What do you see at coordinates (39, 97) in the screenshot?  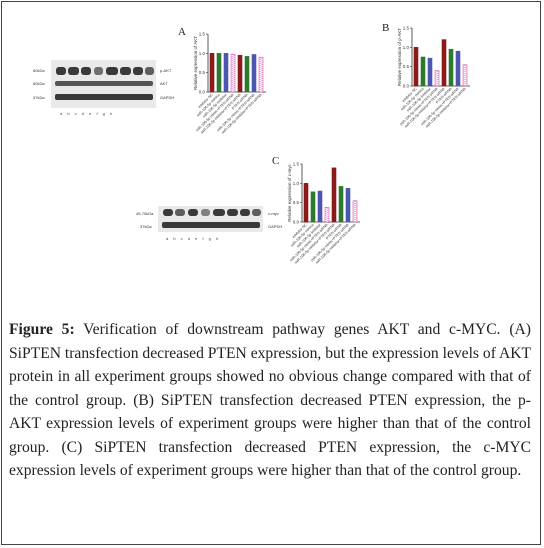 I see `blot-top-left-label-3: 37kDa` at bounding box center [39, 97].